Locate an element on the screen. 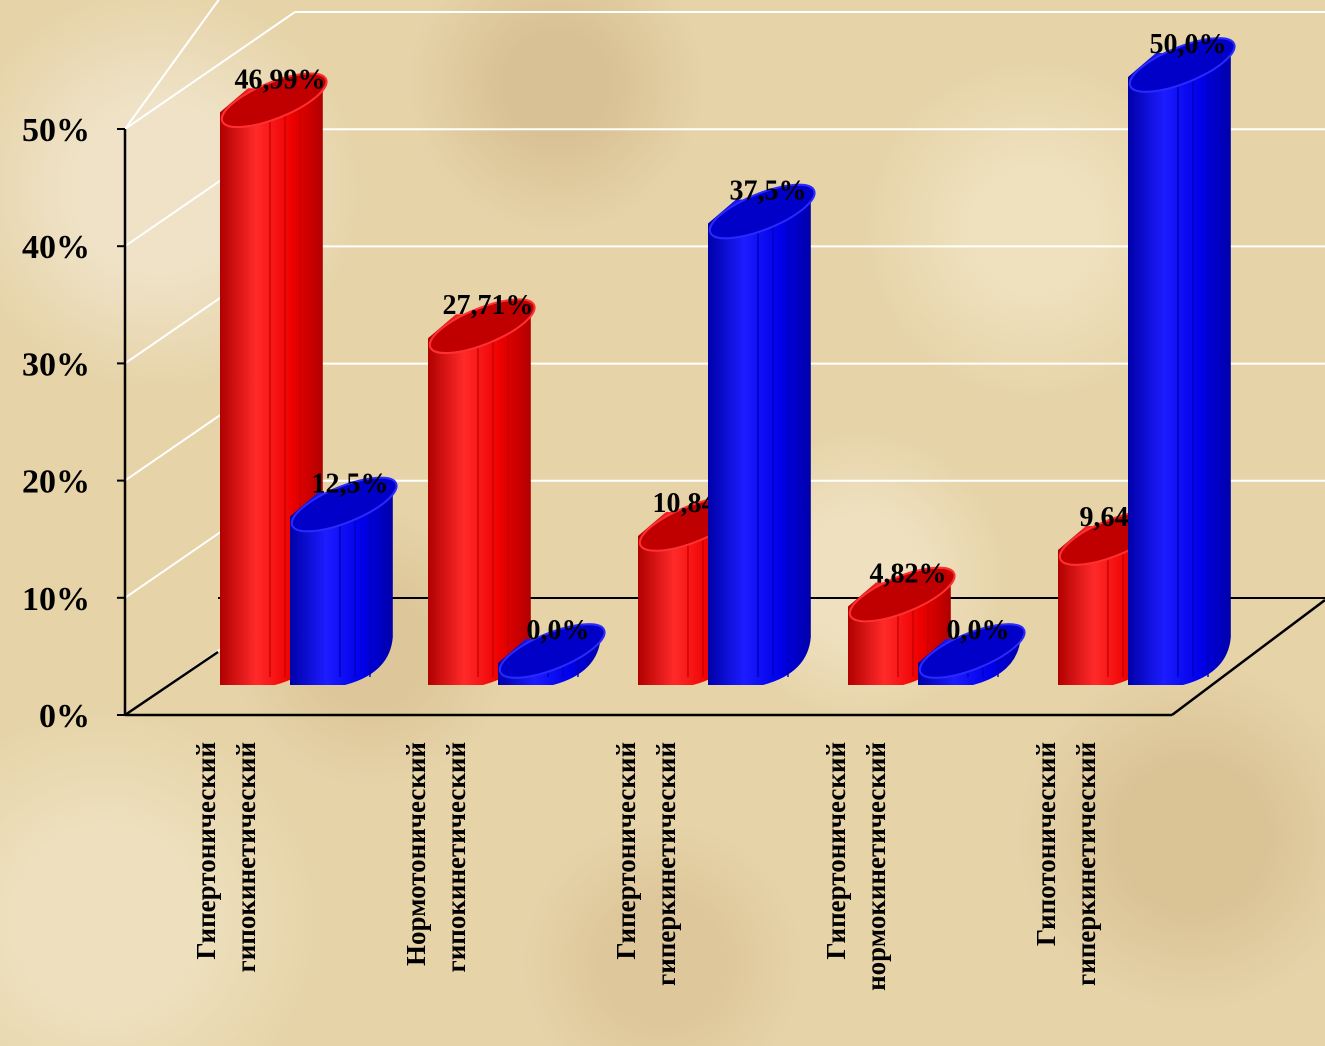  data-label: 12,5% is located at coordinates (350, 484).